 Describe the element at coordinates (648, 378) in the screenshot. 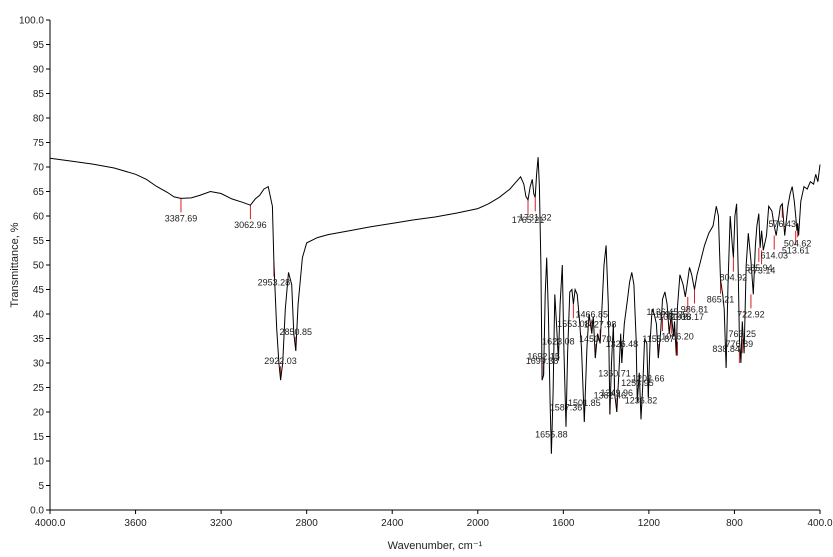

I see `peak-label: 1202.66` at that location.